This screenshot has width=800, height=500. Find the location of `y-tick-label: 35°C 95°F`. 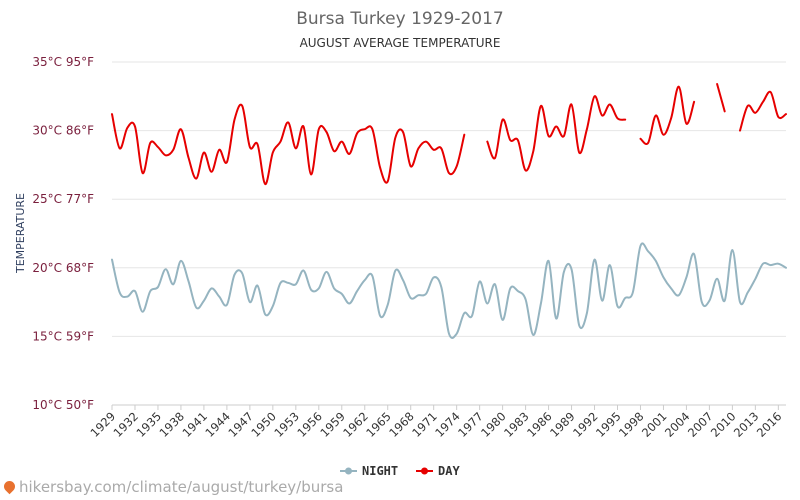

y-tick-label: 35°C 95°F is located at coordinates (63, 62).